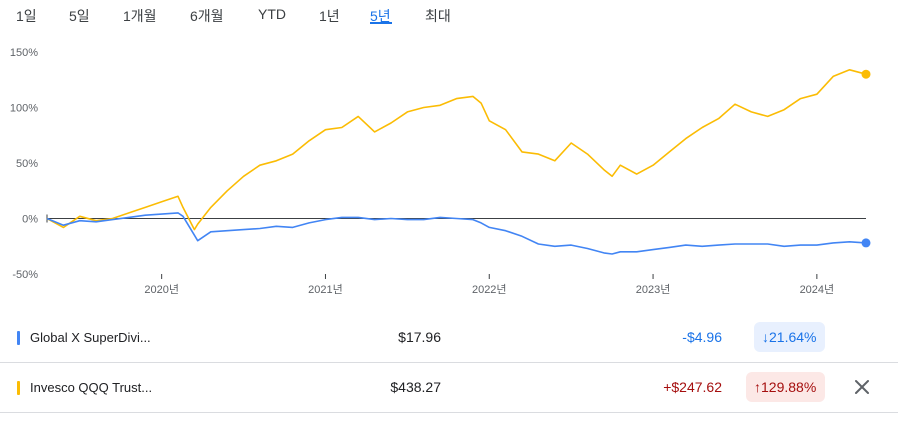 The width and height of the screenshot is (898, 423). I want to click on y-tick-label: 100%, so click(24, 109).